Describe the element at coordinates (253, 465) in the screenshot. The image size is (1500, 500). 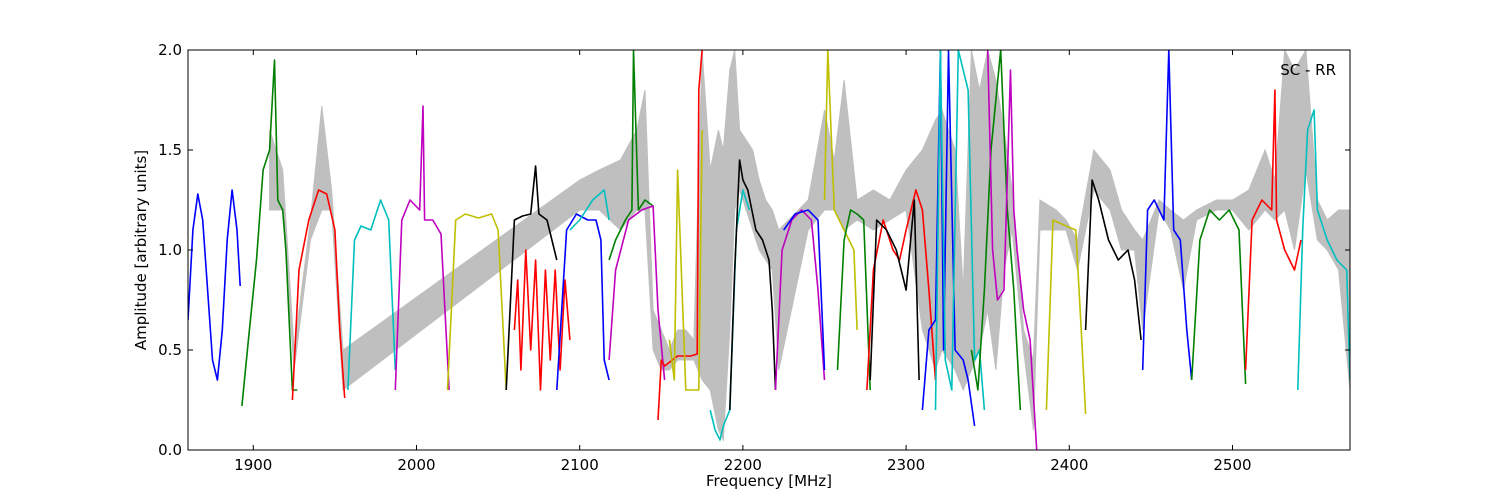
I see `x-tick-label: 1900` at that location.